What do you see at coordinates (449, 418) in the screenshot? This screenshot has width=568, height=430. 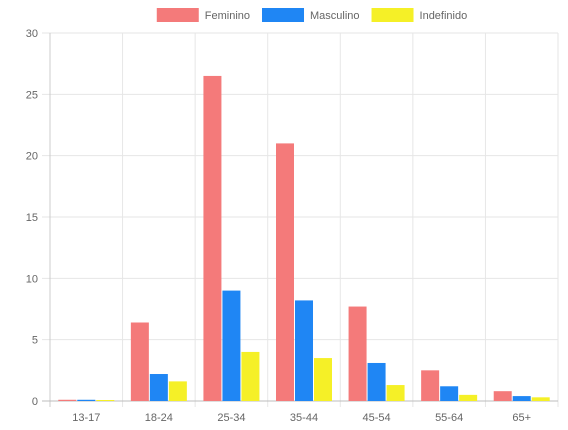 I see `x-tick-label: 55-64` at bounding box center [449, 418].